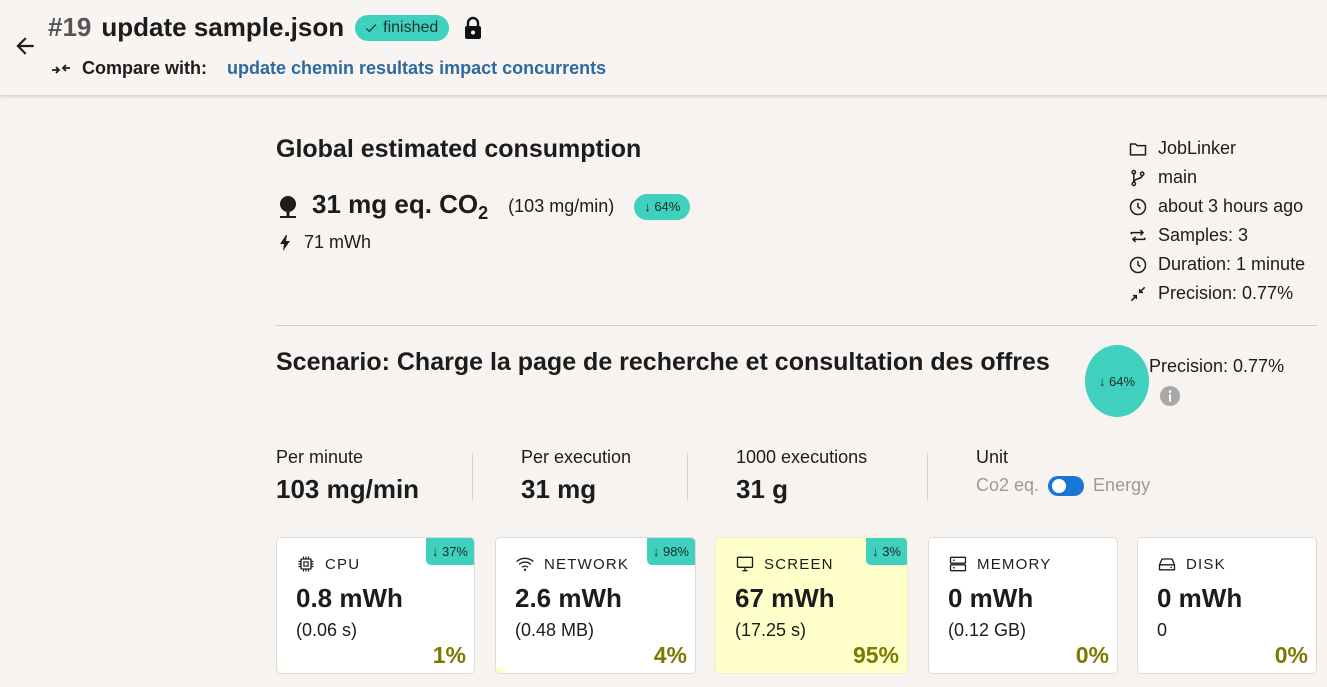 This screenshot has height=687, width=1327. I want to click on card-detail: 0, so click(1162, 630).